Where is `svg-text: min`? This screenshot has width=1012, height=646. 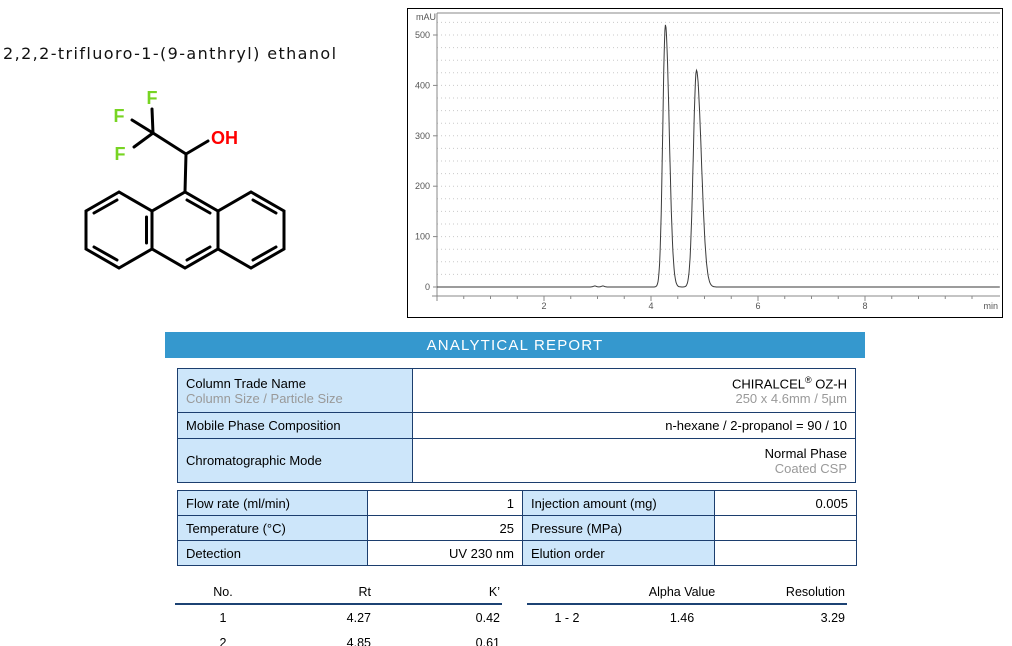 svg-text: min is located at coordinates (990, 306).